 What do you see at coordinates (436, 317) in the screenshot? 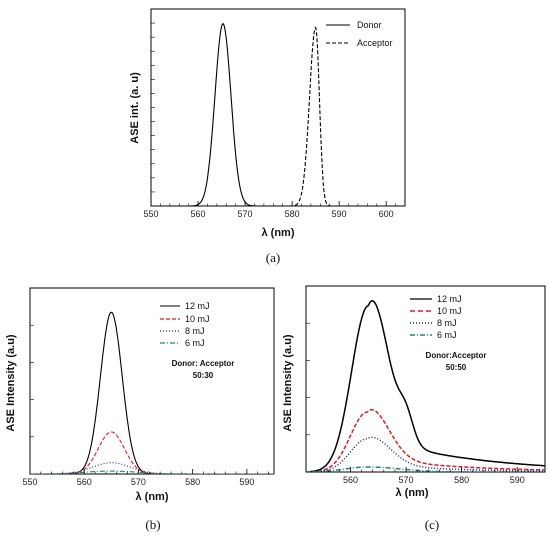
I see `legend-c: 12 mJ 10 mJ 8 mJ 6 mJ` at bounding box center [436, 317].